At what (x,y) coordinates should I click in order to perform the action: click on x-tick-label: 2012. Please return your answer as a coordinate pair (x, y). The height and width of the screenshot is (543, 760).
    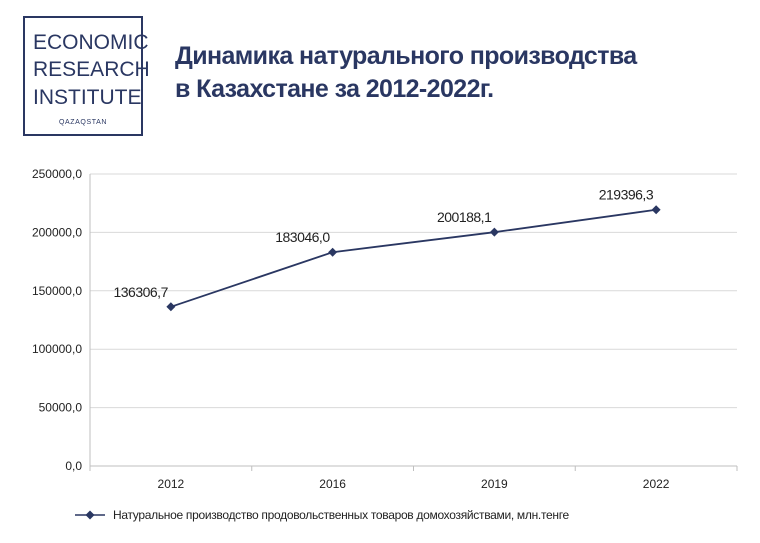
    Looking at the image, I should click on (171, 484).